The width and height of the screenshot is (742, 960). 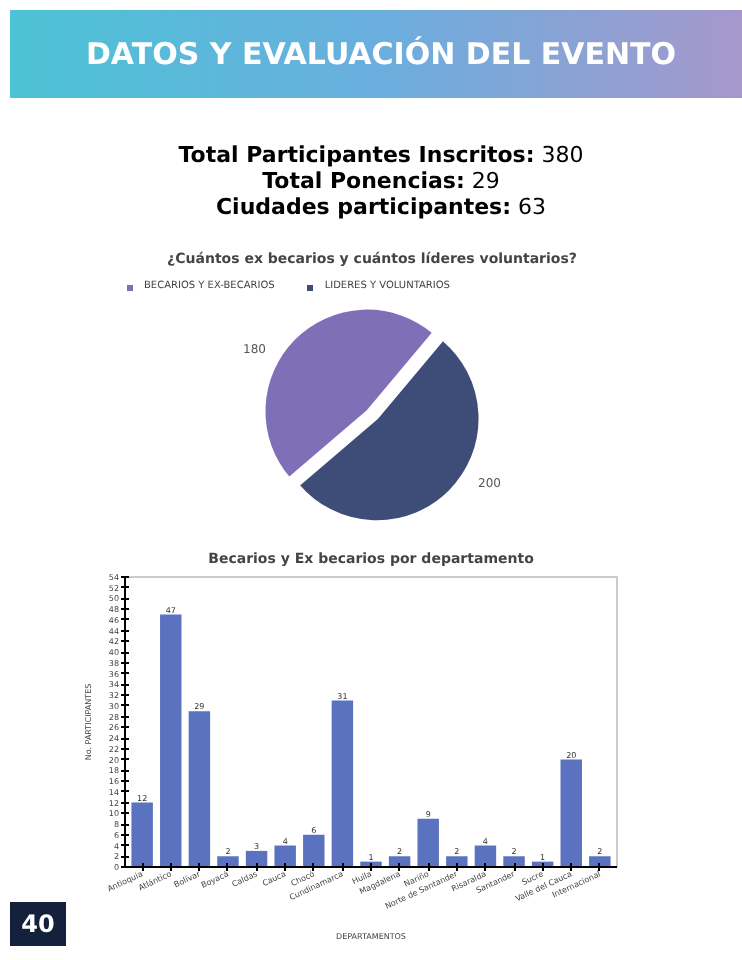 What do you see at coordinates (381, 181) in the screenshot?
I see `text: Total Ponencias: 29` at bounding box center [381, 181].